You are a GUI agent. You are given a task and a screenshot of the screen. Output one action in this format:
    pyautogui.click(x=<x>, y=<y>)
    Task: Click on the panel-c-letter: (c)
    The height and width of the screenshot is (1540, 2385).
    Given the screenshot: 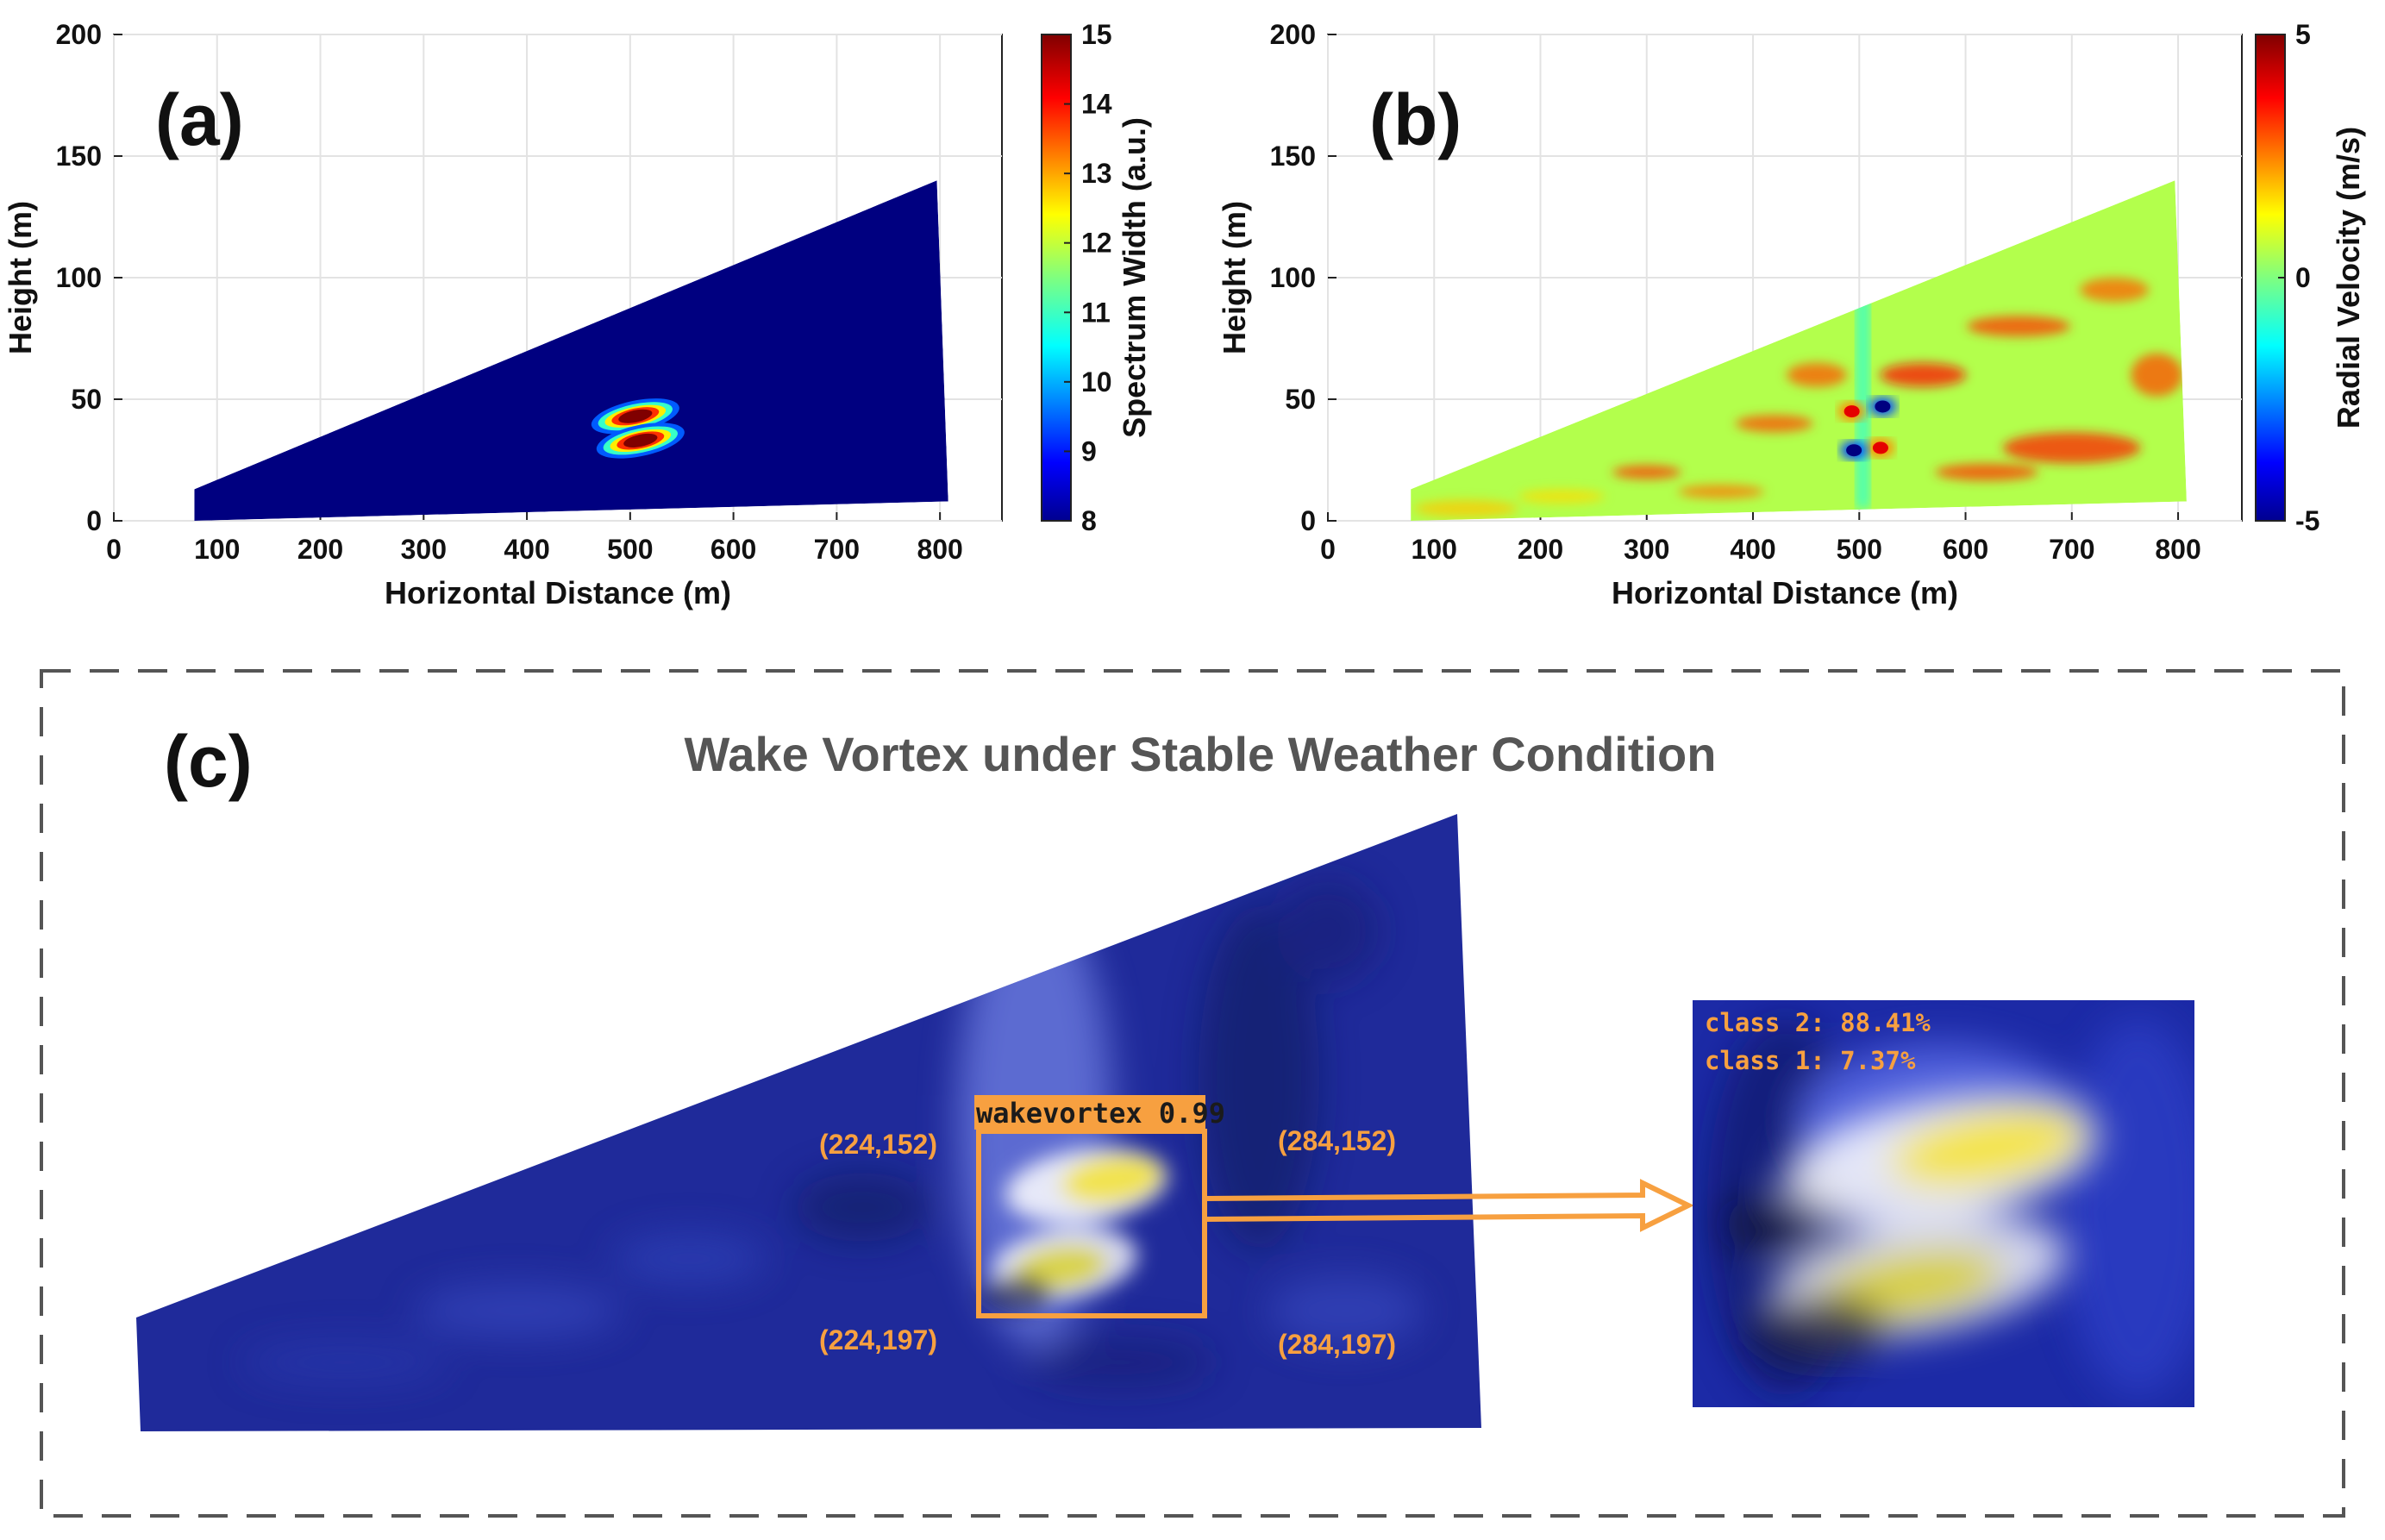 What is the action you would take?
    pyautogui.click(x=208, y=762)
    